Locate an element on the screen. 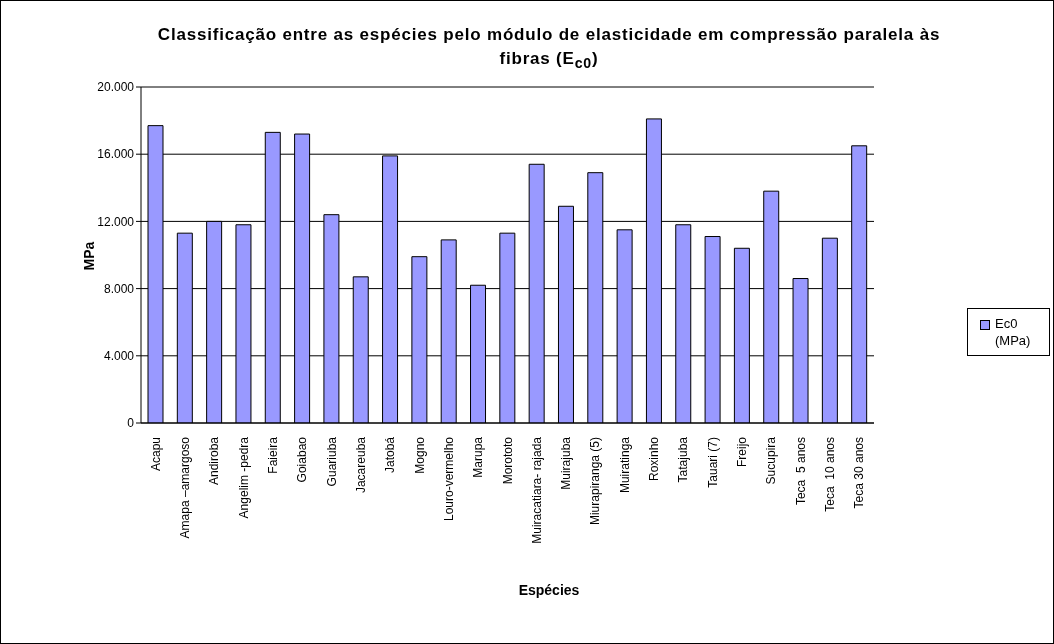  x-tick-label: Teca 5 anos is located at coordinates (800, 471).